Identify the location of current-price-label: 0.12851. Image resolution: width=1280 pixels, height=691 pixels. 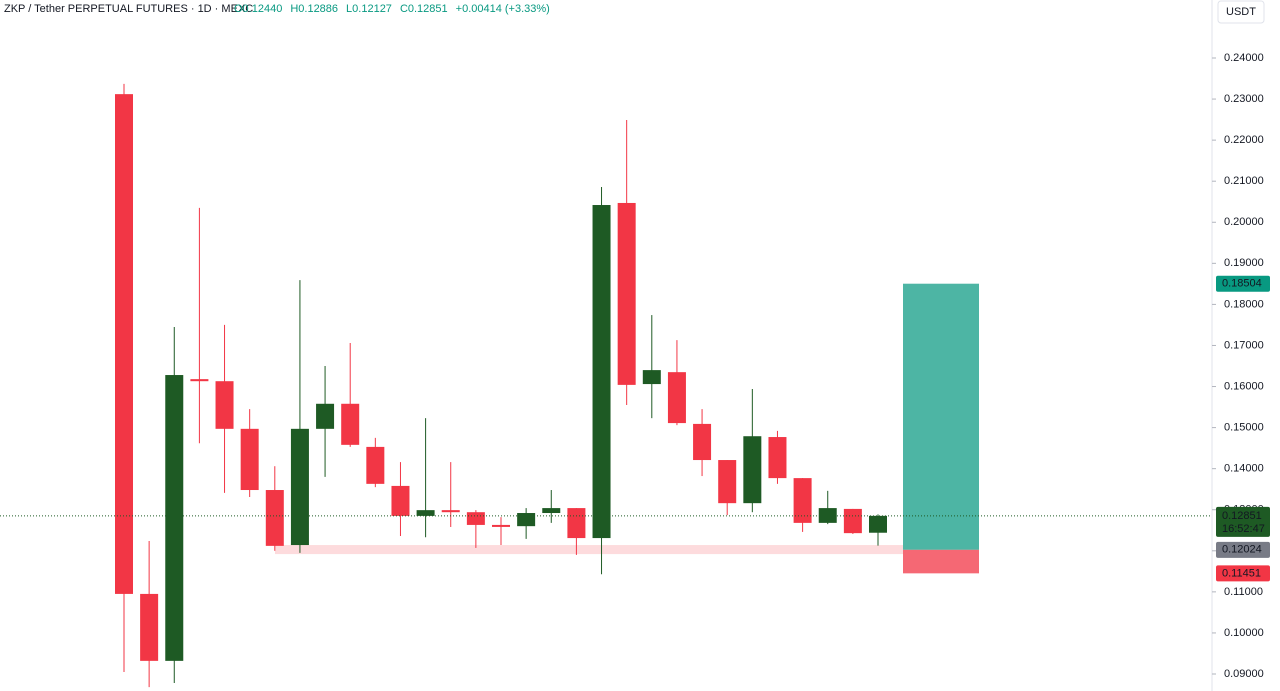
(1242, 516).